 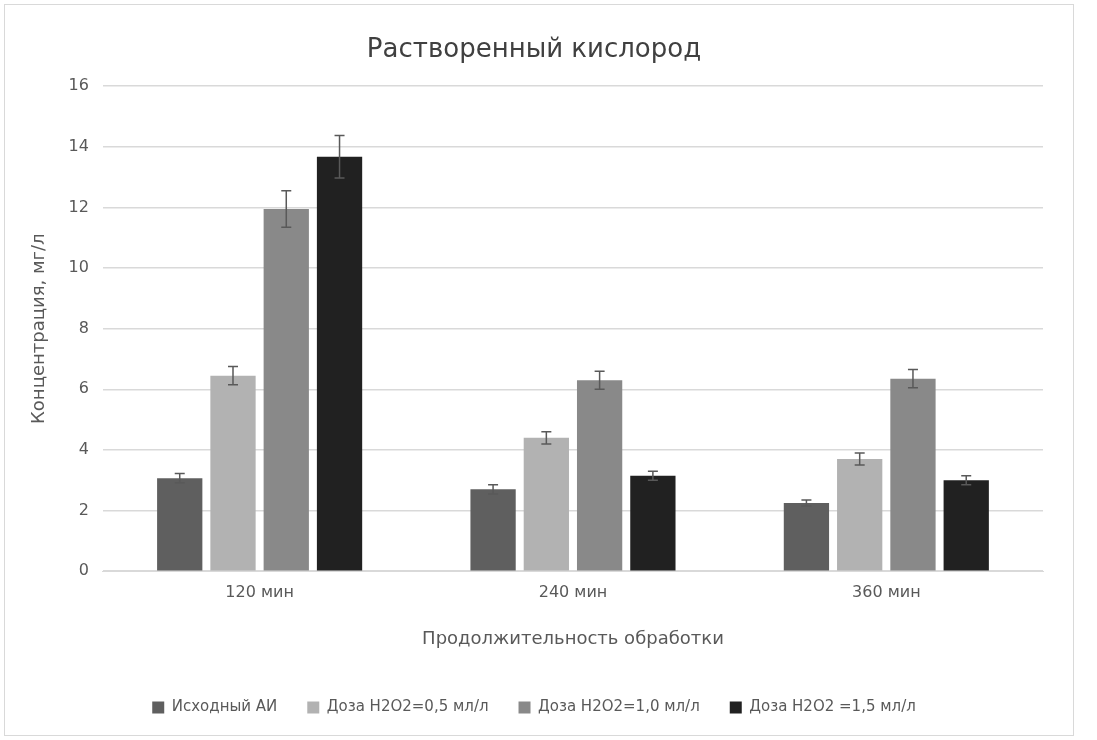 I want to click on y-tick-label: 2, so click(x=83, y=509).